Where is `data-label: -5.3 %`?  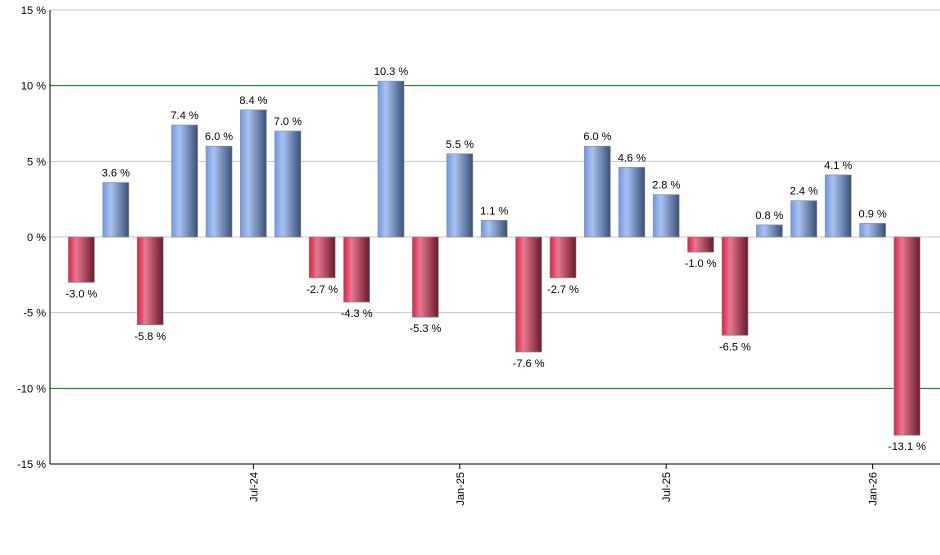
data-label: -5.3 % is located at coordinates (426, 329).